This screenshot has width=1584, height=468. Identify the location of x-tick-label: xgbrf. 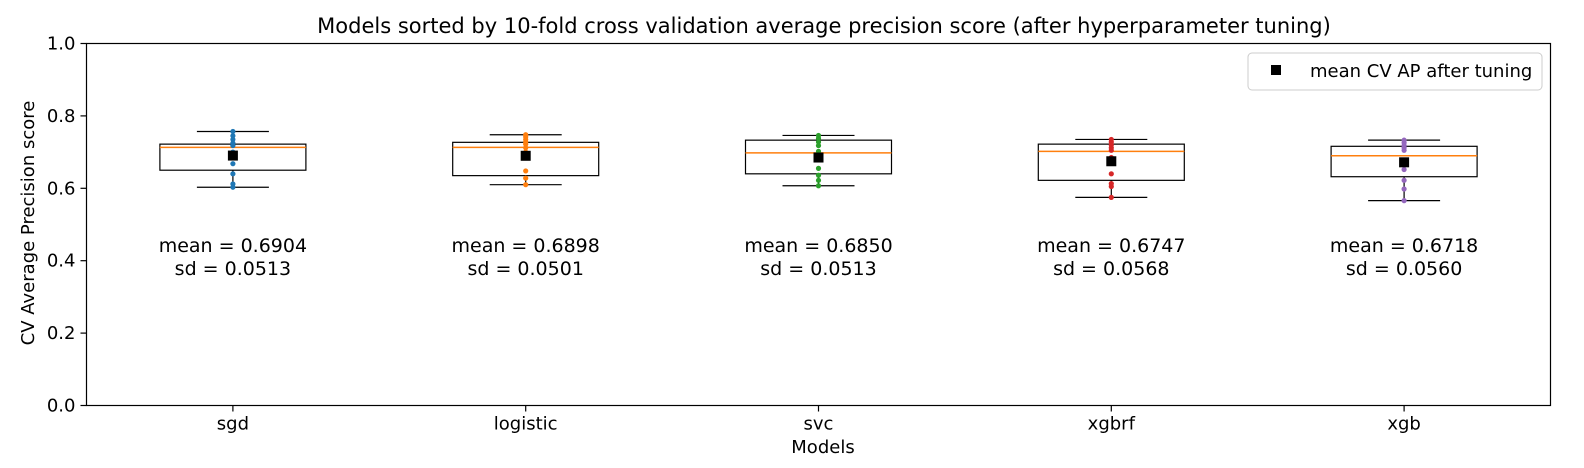
(1112, 424).